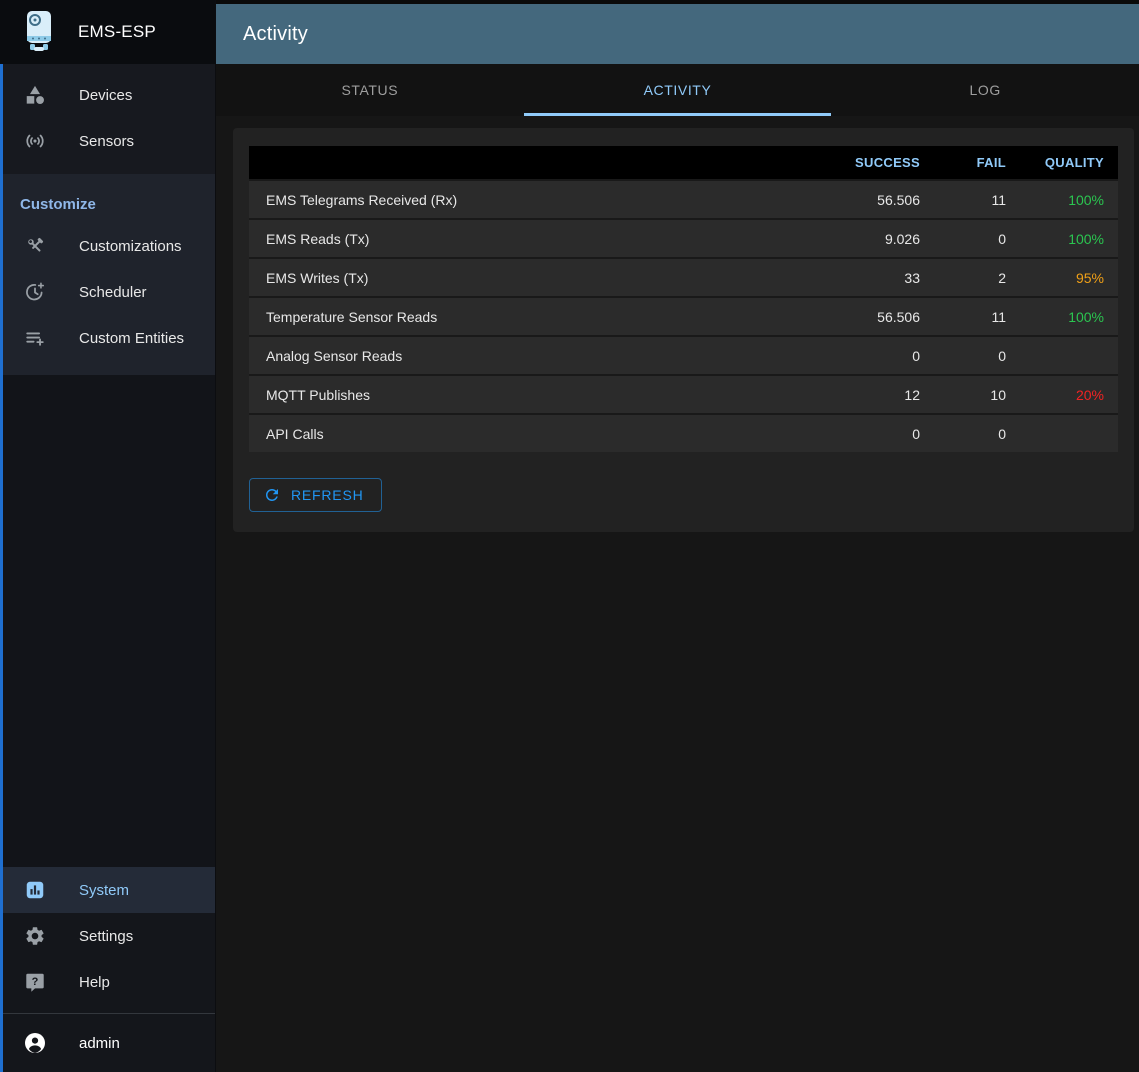  I want to click on tab-activity: ACTIVITY, so click(677, 90).